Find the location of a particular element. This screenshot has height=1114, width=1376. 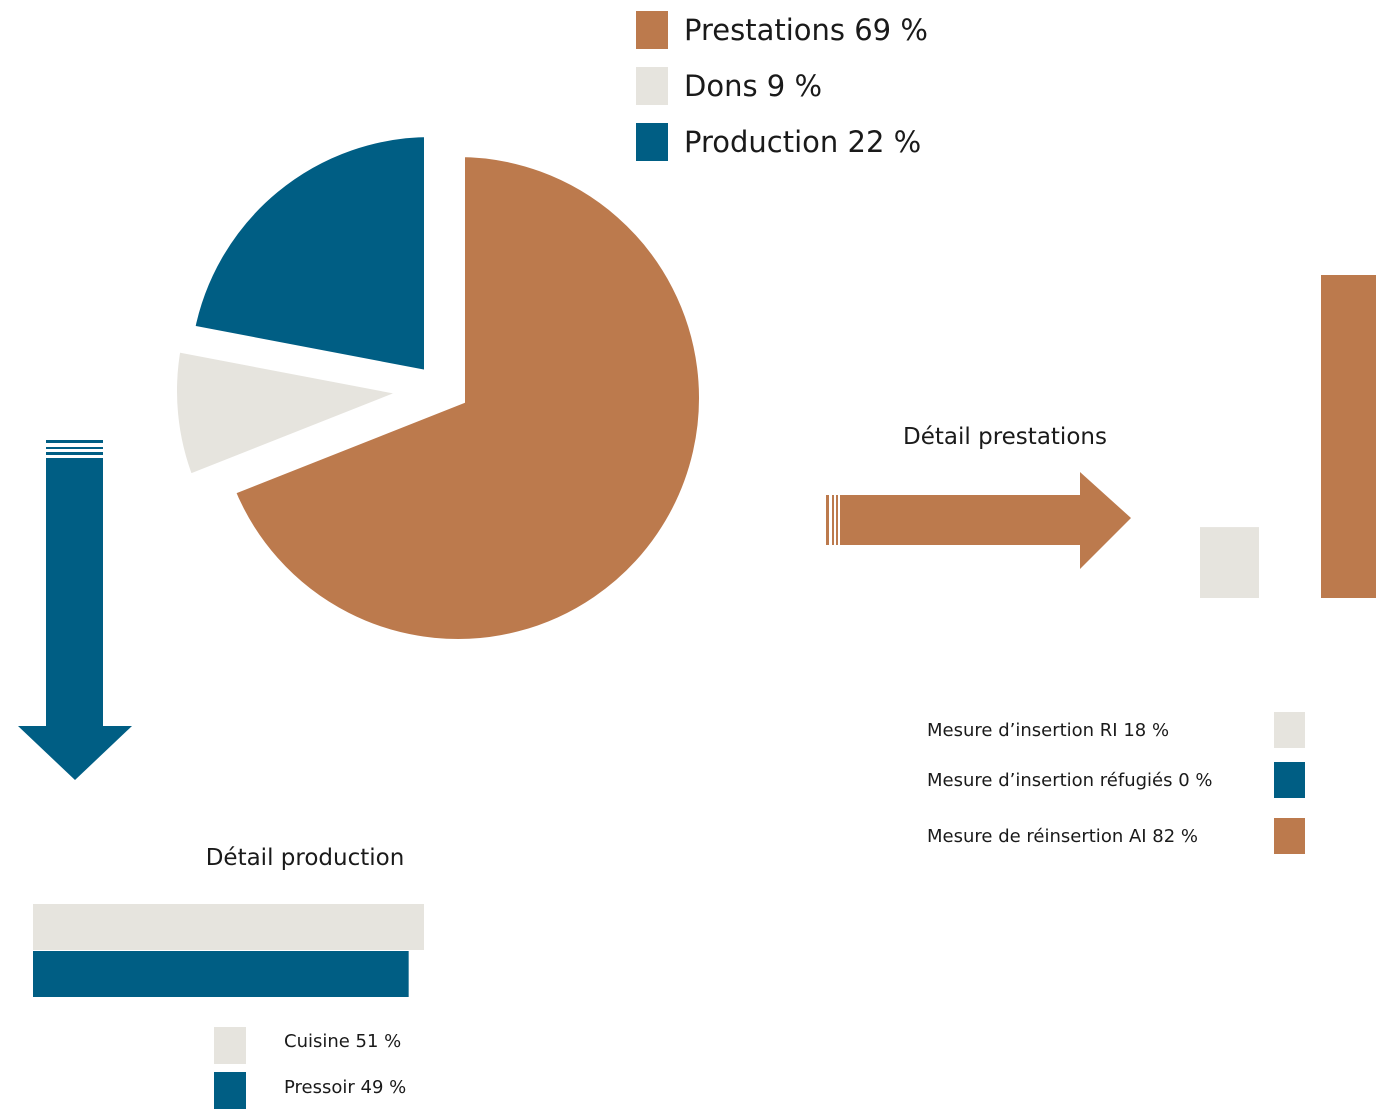

legend-swatch-ri is located at coordinates (1289, 730).